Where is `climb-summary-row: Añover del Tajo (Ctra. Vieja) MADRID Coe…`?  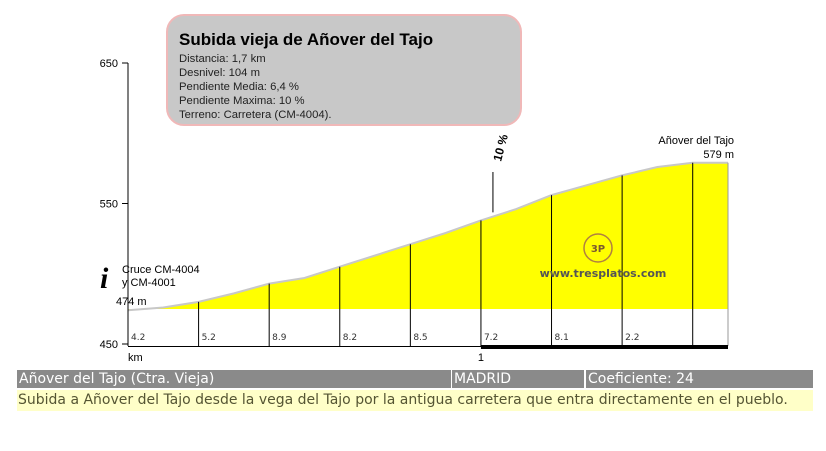 climb-summary-row: Añover del Tajo (Ctra. Vieja) MADRID Coe… is located at coordinates (415, 379).